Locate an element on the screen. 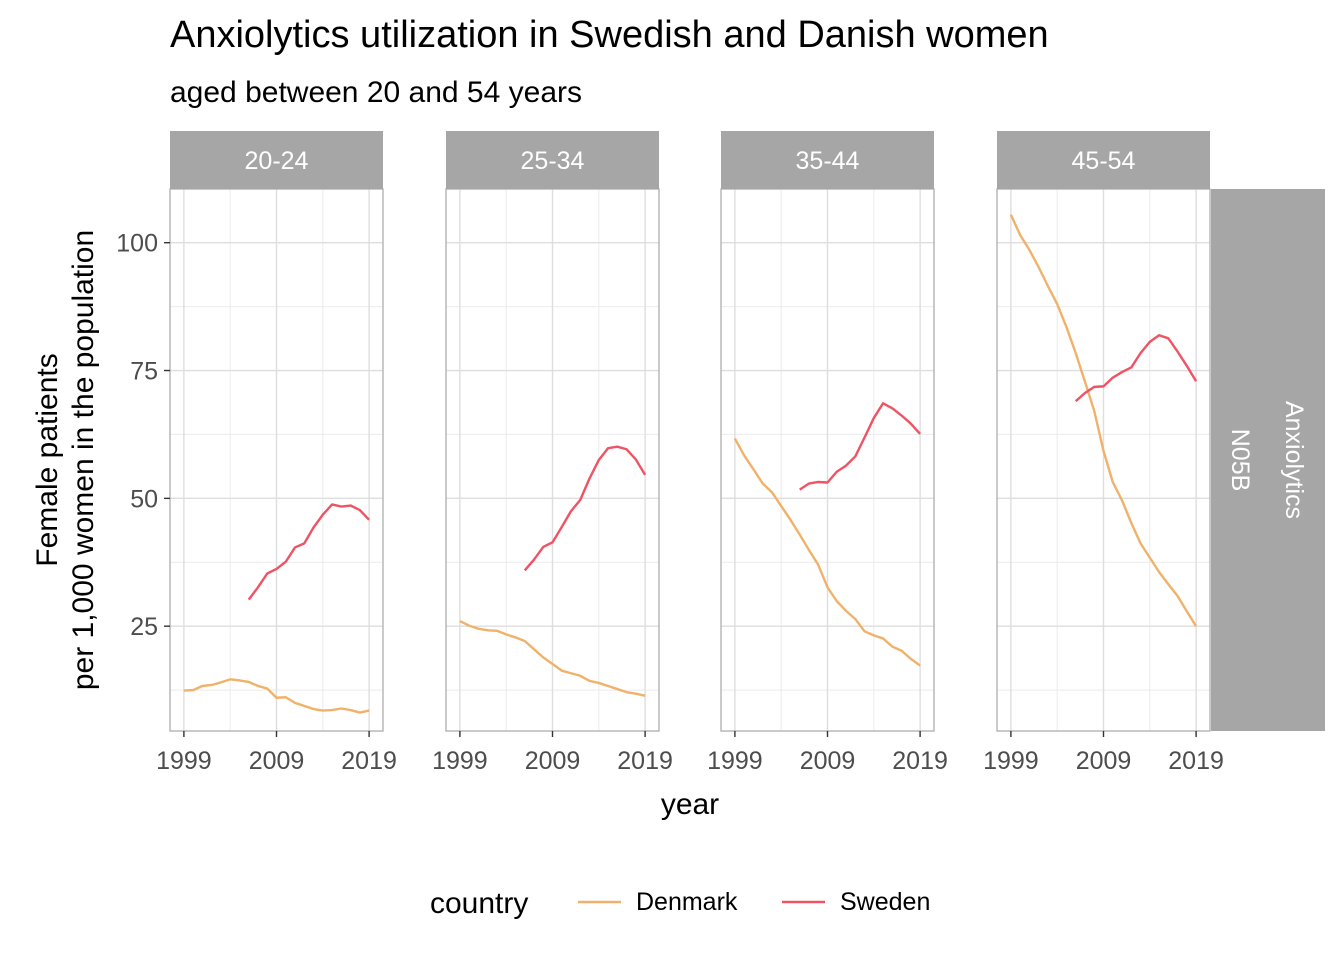 This screenshot has width=1344, height=960. chart-subtitle: aged between 20 and 54 years is located at coordinates (376, 92).